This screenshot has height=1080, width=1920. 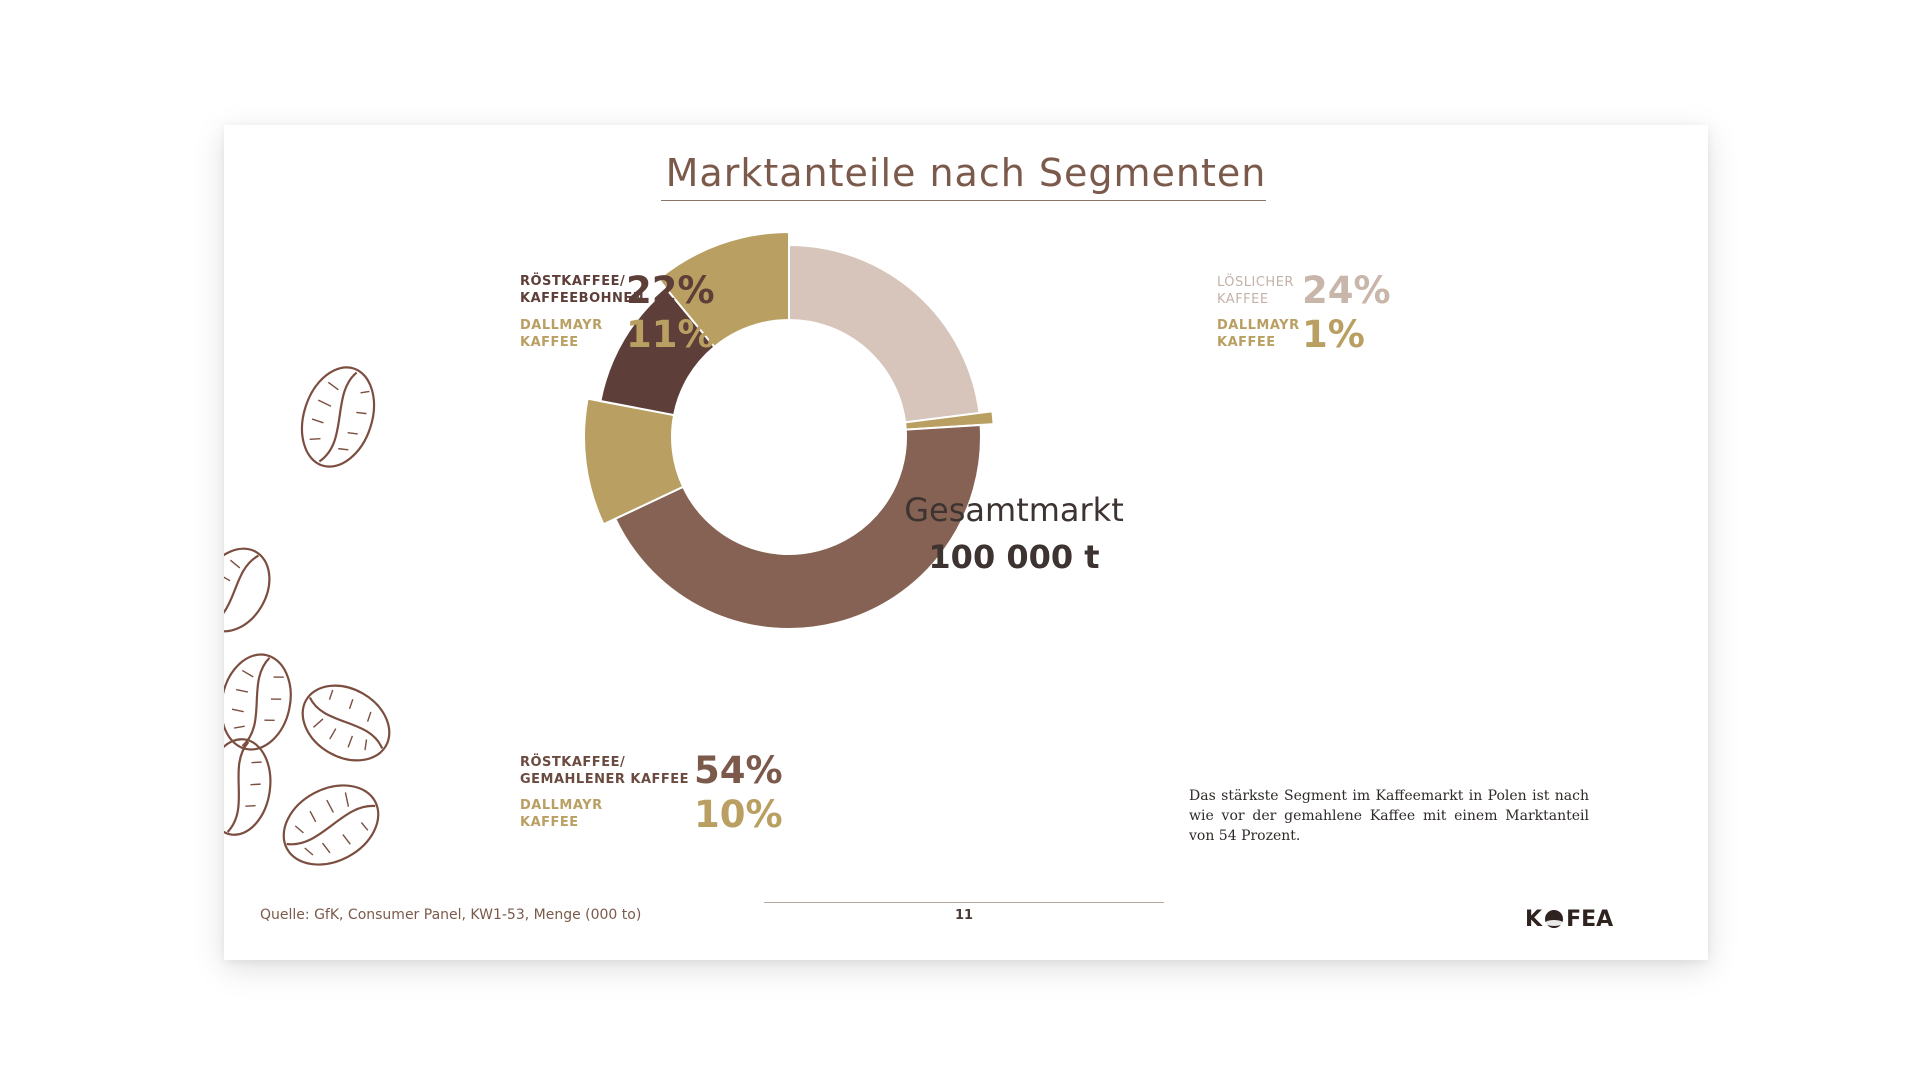 I want to click on label-dallmayr-gemahlen-line1: DALLMAYR, so click(x=561, y=805).